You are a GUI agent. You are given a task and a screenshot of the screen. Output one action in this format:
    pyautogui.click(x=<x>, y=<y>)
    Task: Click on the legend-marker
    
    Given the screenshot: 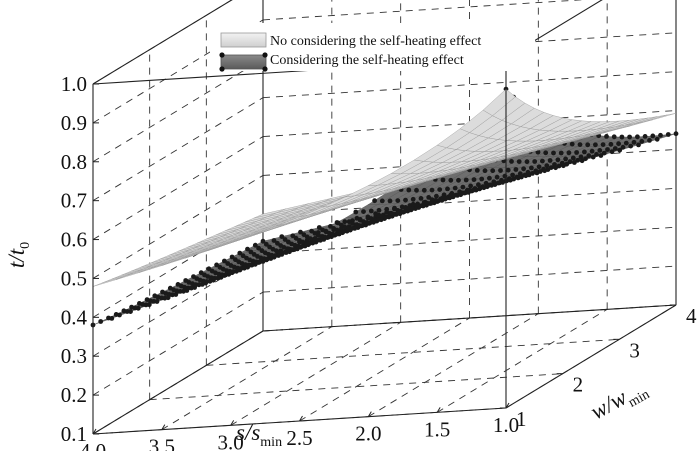 What is the action you would take?
    pyautogui.click(x=265, y=69)
    